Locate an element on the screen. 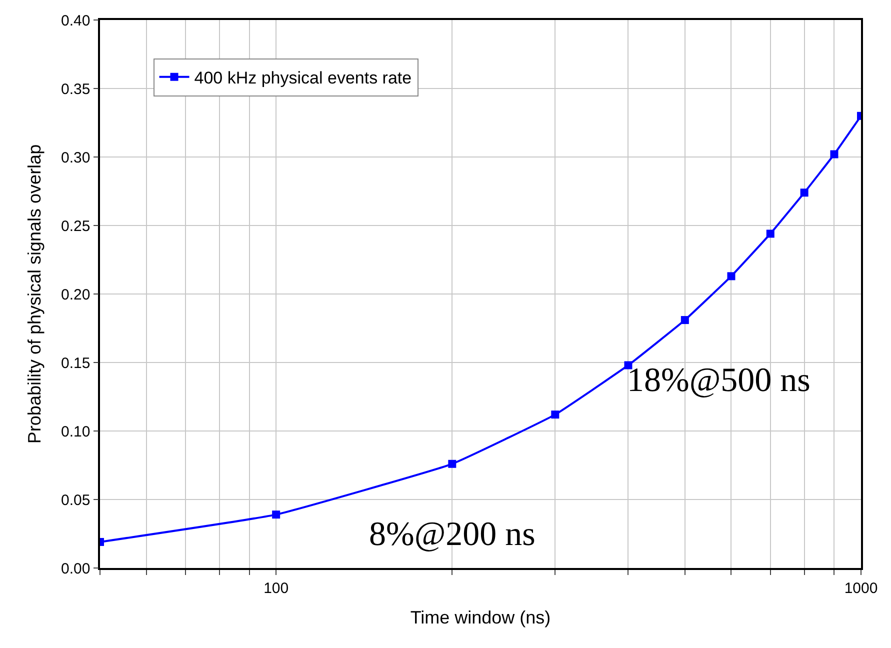 The width and height of the screenshot is (891, 648). y-tick-label: 0.05 is located at coordinates (75, 500).